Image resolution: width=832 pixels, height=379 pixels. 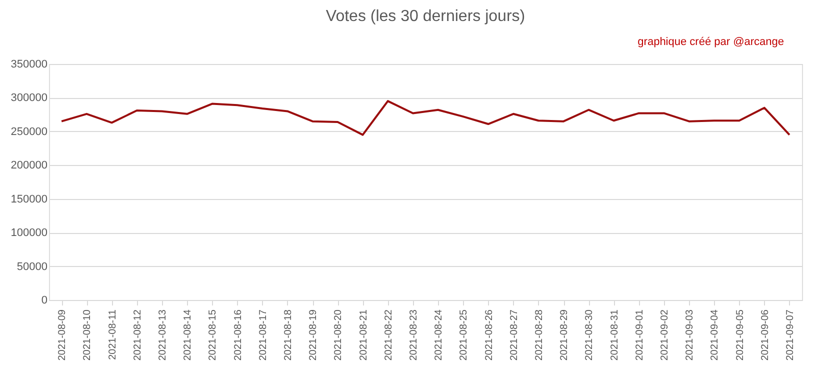 I want to click on line-series, so click(x=425, y=118).